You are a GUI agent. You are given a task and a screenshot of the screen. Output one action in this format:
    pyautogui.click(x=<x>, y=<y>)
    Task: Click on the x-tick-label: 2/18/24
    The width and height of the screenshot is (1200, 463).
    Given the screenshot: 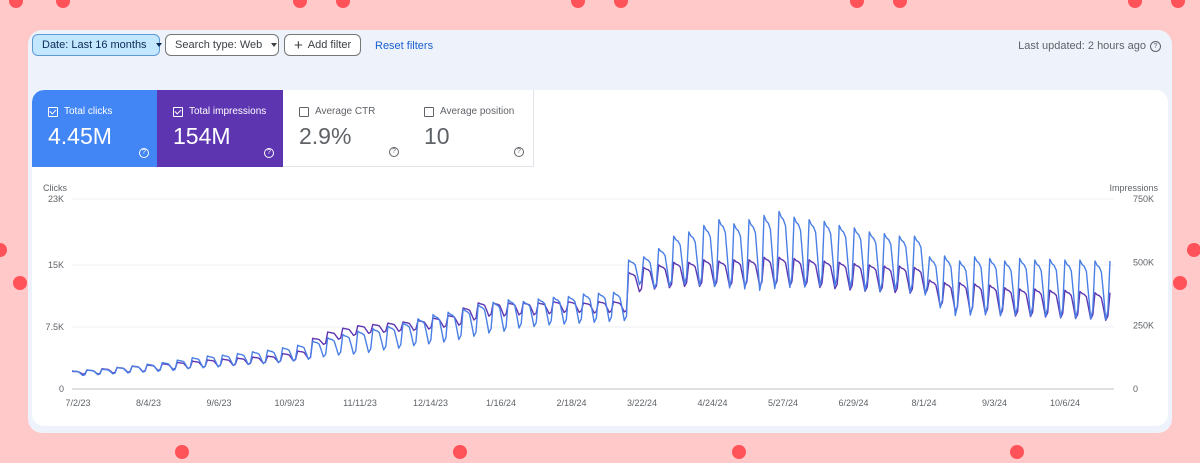 What is the action you would take?
    pyautogui.click(x=571, y=403)
    